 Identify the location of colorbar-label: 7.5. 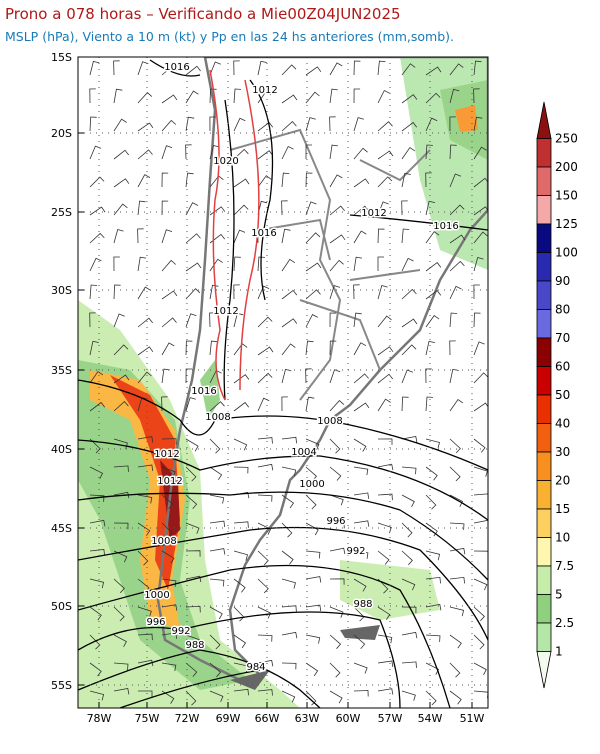
(564, 566).